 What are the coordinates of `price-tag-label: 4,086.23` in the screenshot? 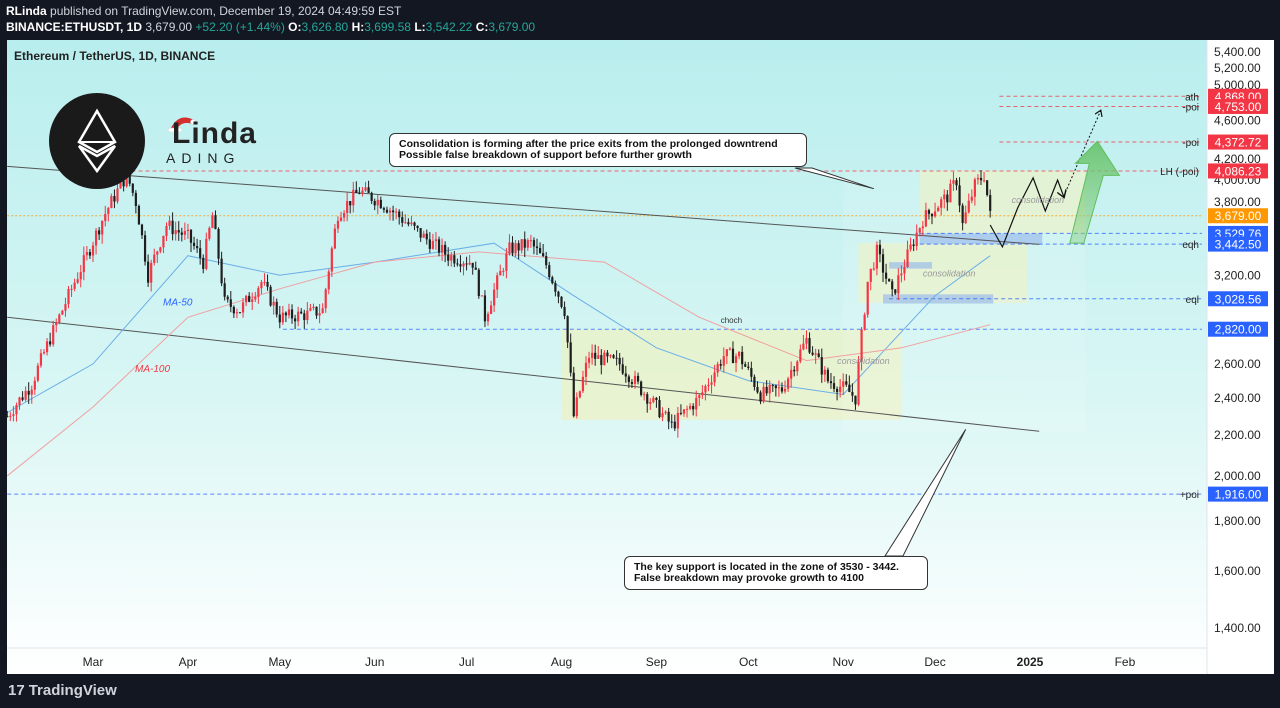 It's located at (1238, 171).